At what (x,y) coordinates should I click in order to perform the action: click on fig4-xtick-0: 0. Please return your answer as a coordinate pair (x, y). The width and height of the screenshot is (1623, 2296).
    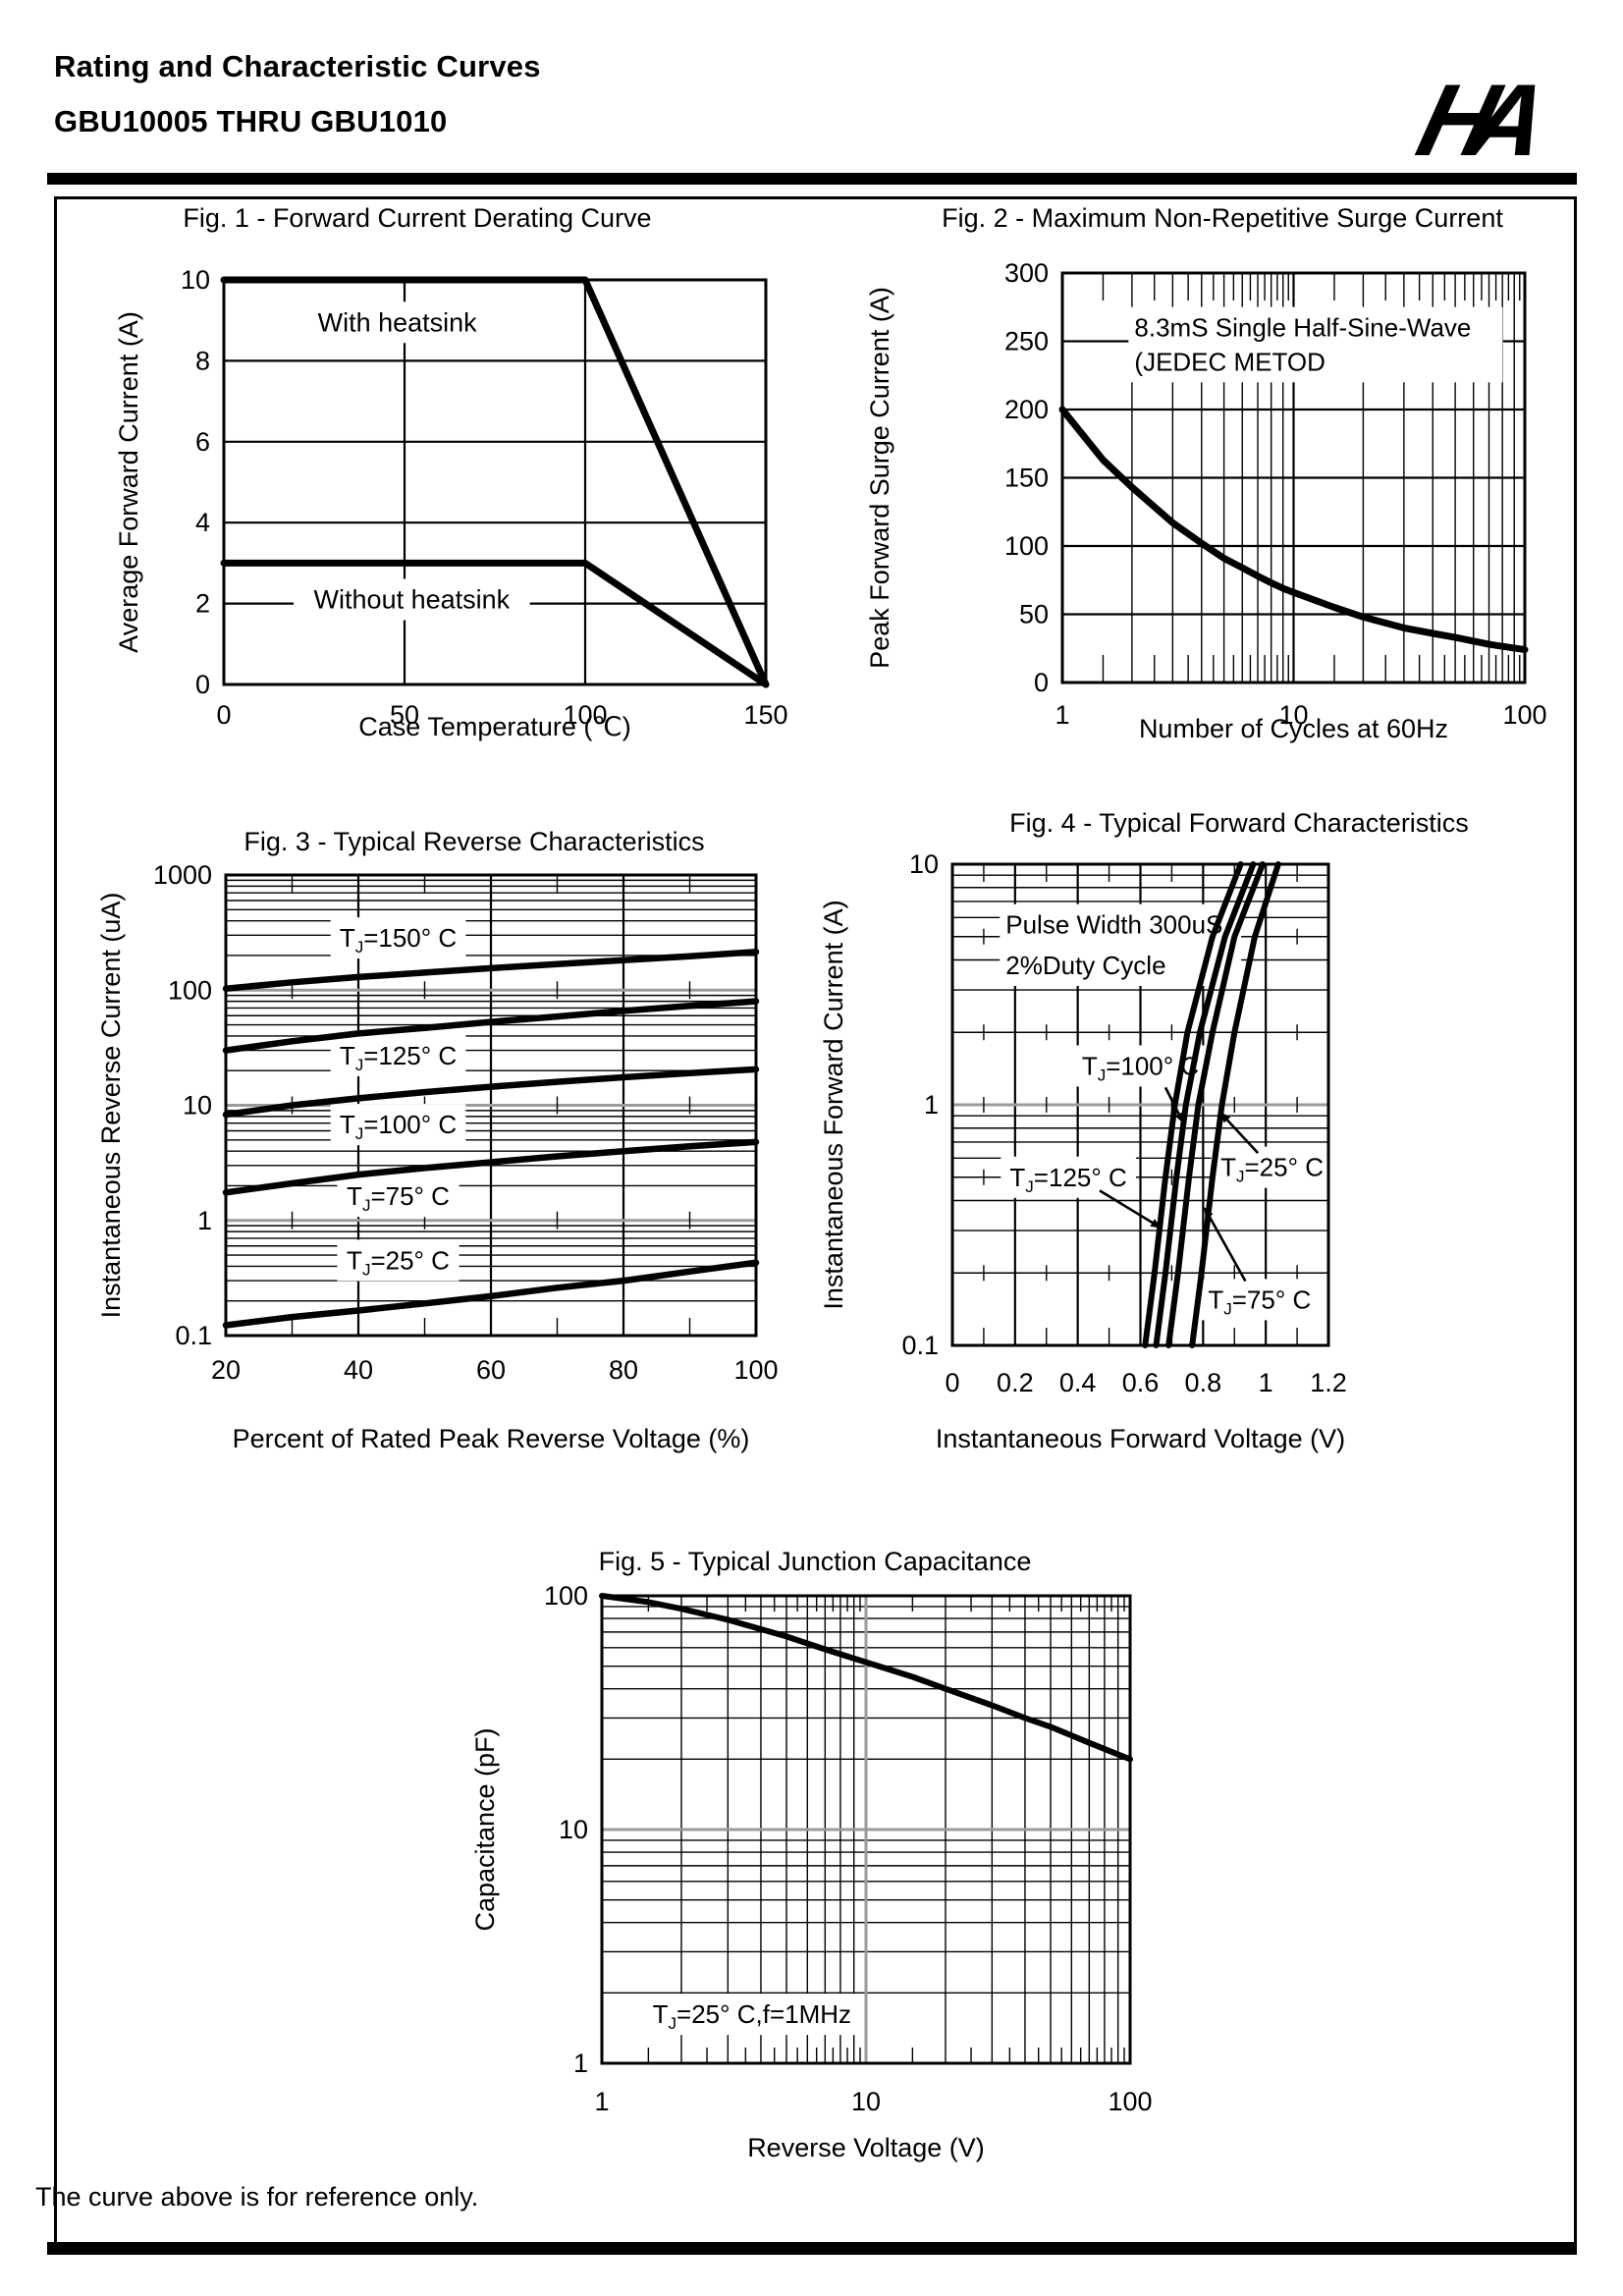
    Looking at the image, I should click on (952, 1382).